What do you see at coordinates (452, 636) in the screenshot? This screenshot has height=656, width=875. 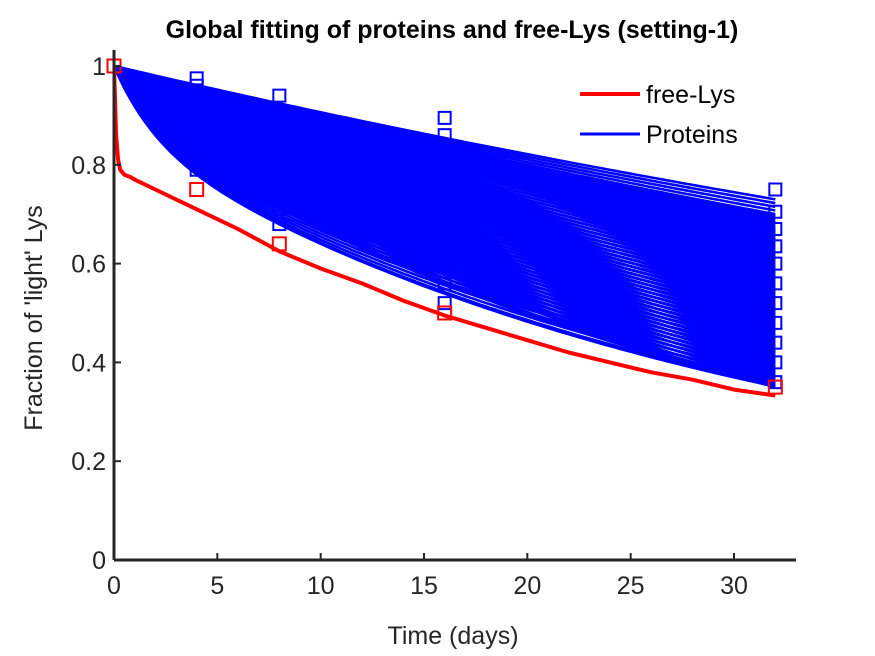 I see `x-axis-label: Time (days)` at bounding box center [452, 636].